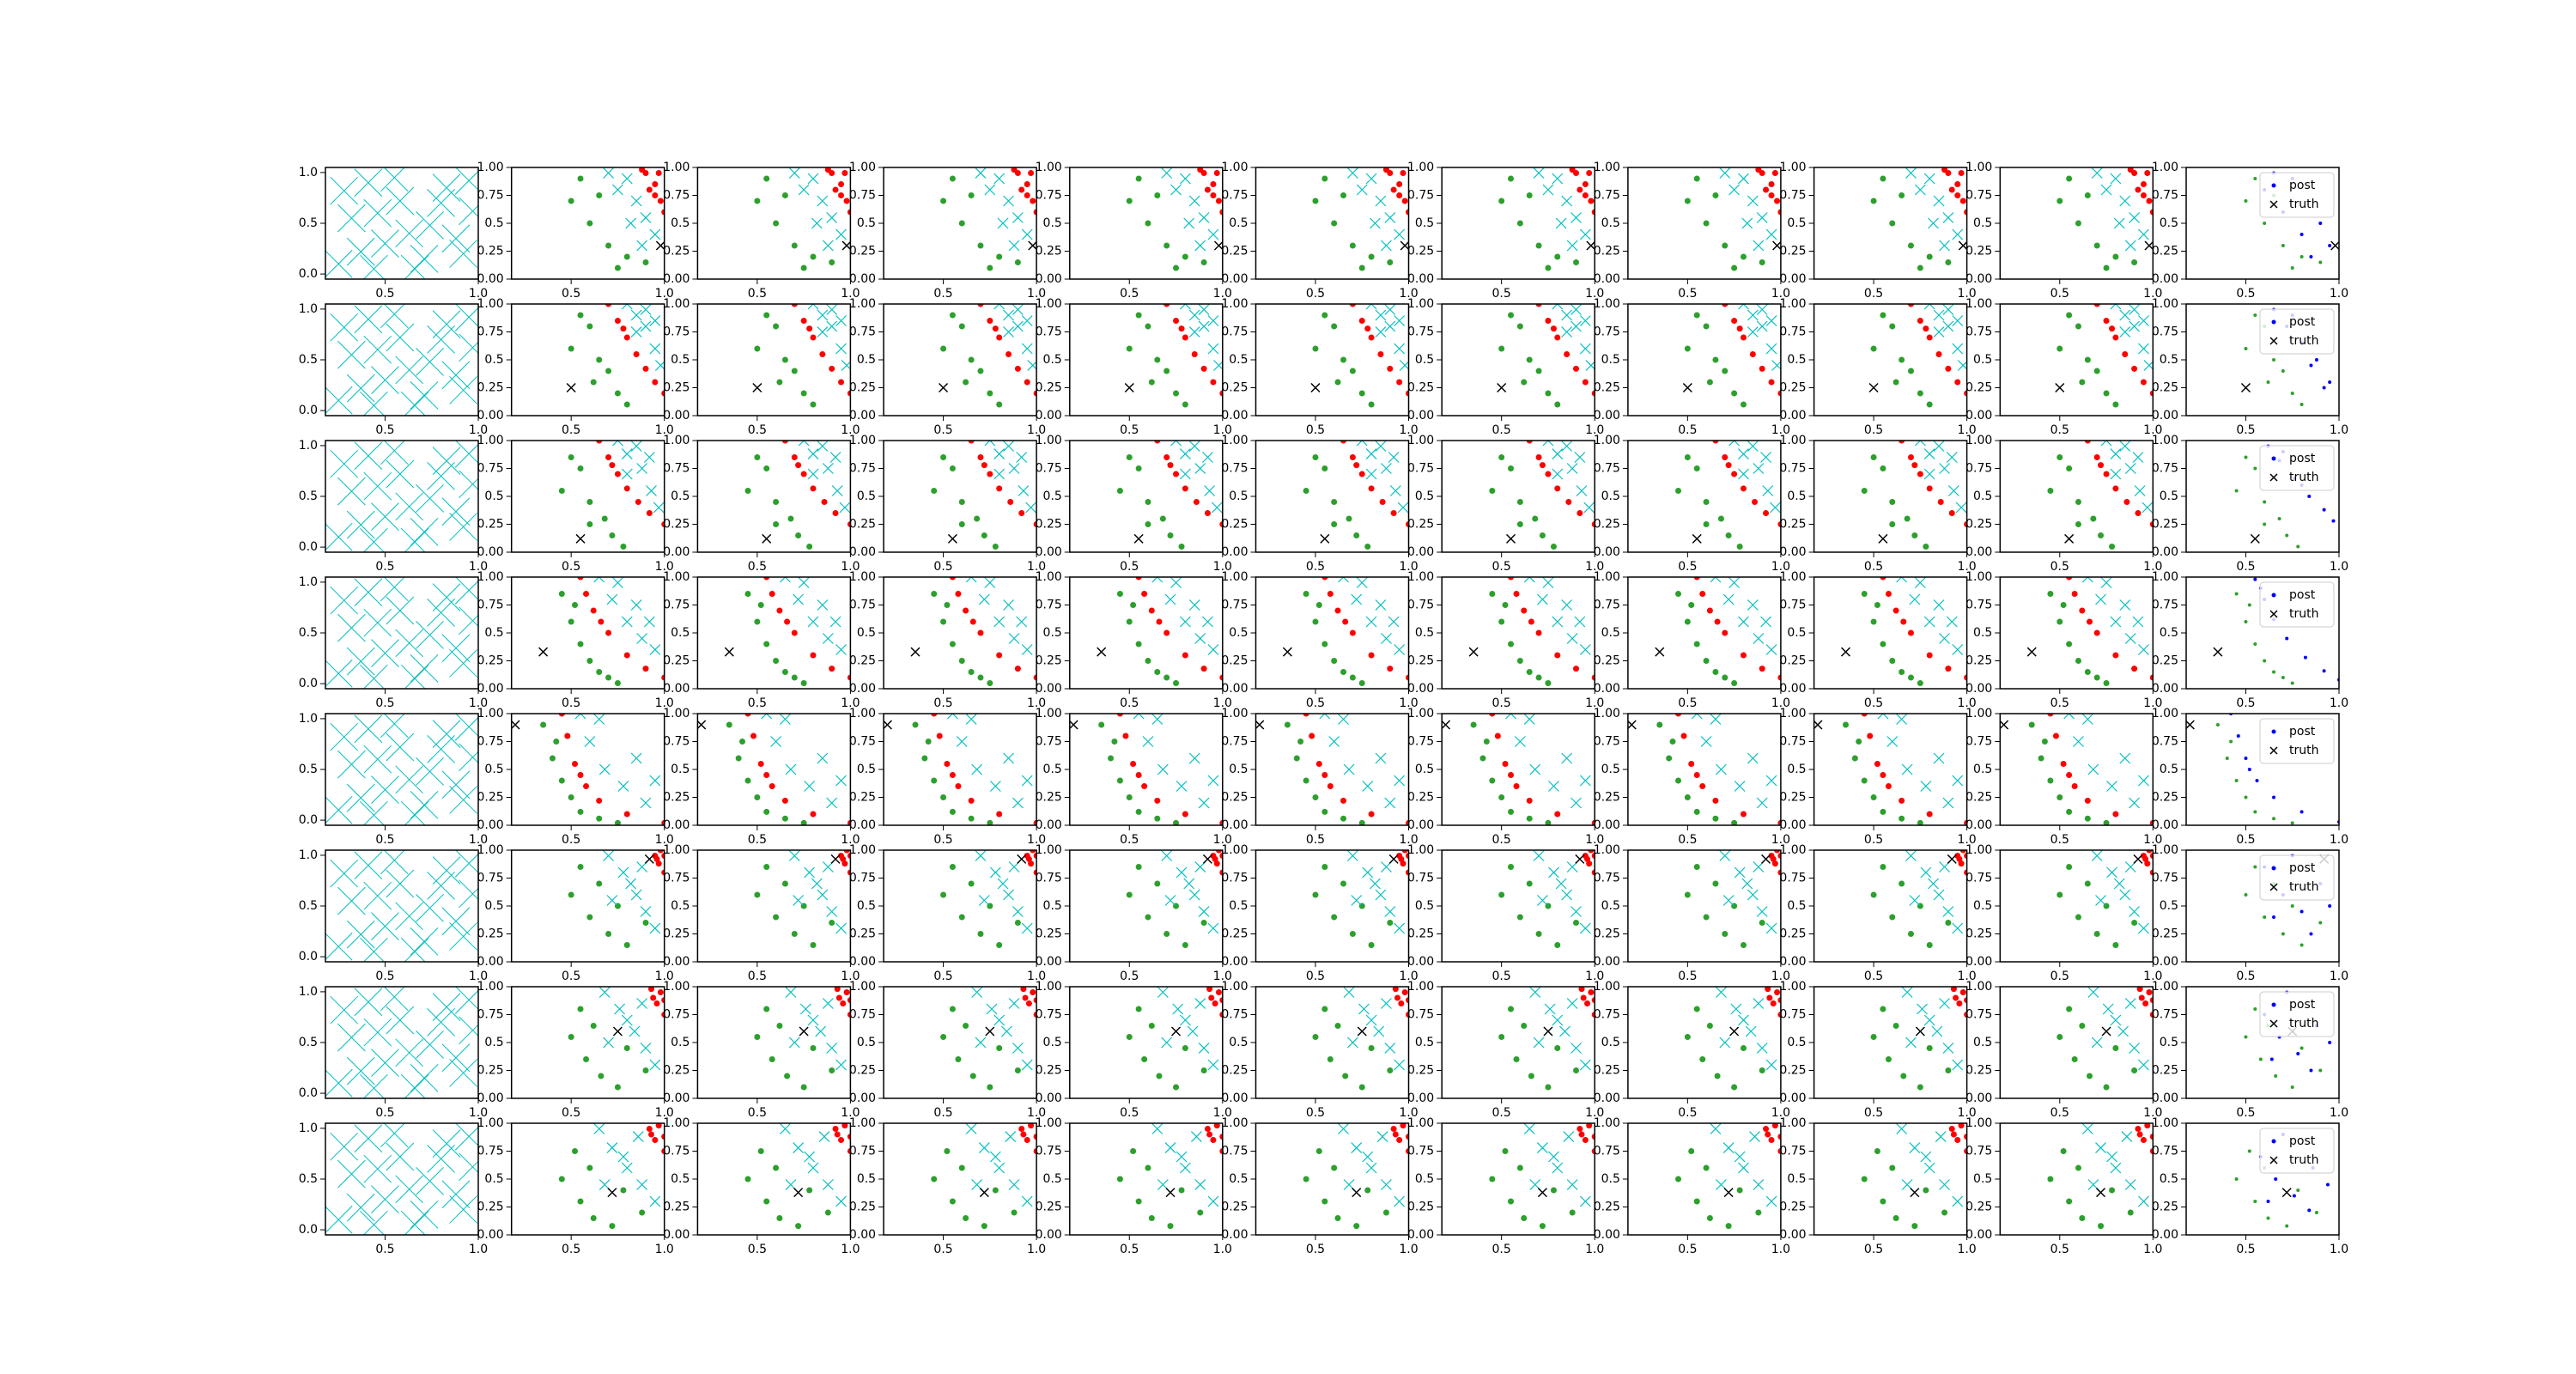 The width and height of the screenshot is (2576, 1374). What do you see at coordinates (1049, 279) in the screenshot?
I see `y-tick-label: 0.00` at bounding box center [1049, 279].